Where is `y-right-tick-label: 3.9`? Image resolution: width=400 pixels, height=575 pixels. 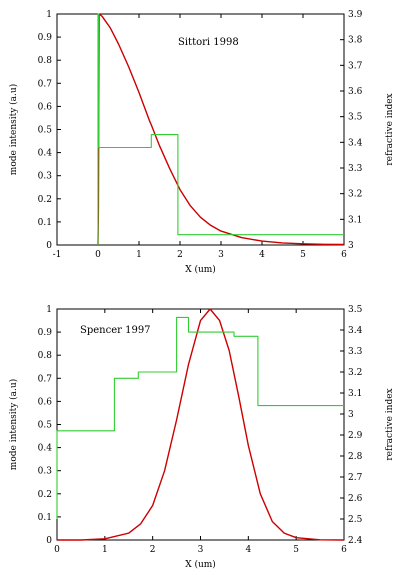 y-right-tick-label: 3.9 is located at coordinates (355, 15).